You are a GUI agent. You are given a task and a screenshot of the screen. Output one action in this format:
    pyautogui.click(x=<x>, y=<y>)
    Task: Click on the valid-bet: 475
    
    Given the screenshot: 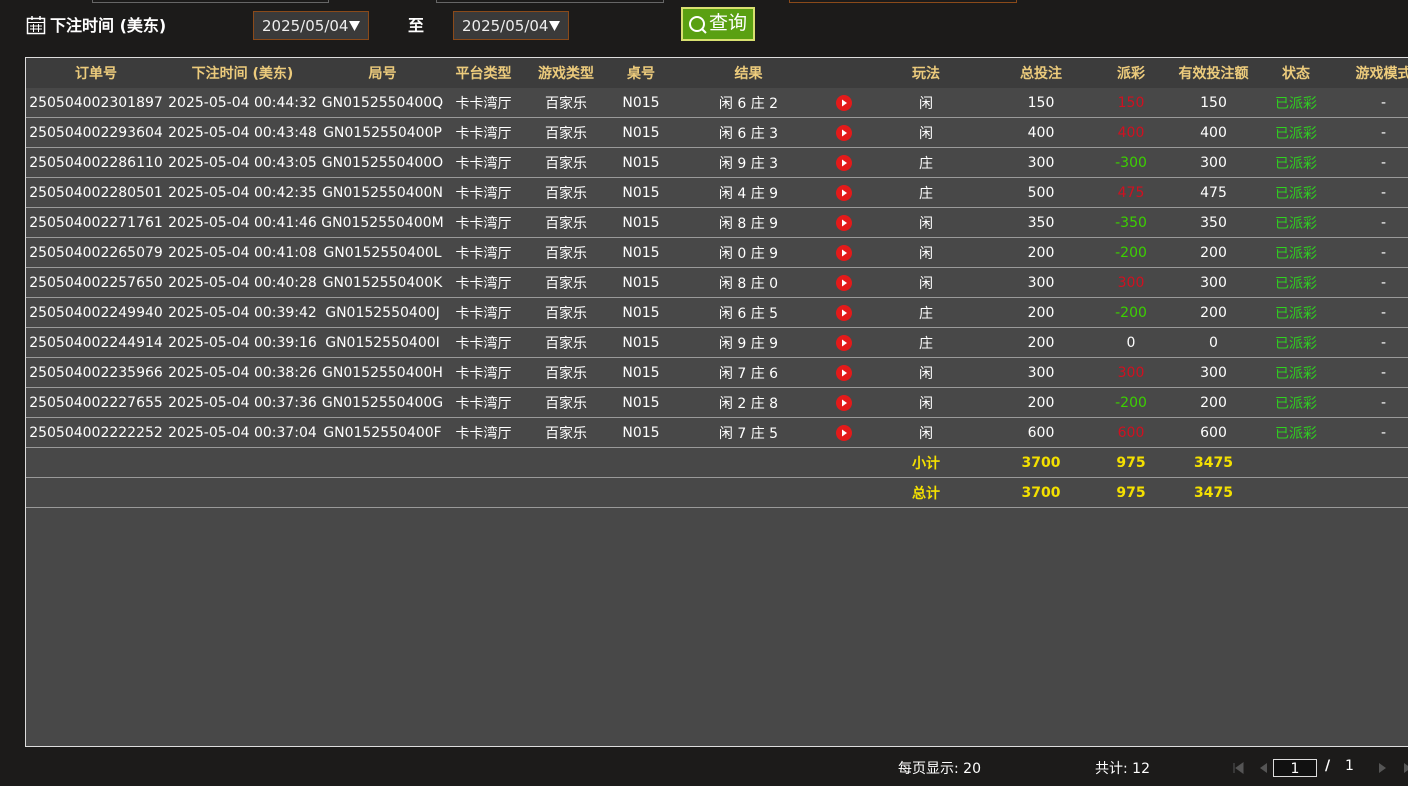 What is the action you would take?
    pyautogui.click(x=1213, y=192)
    